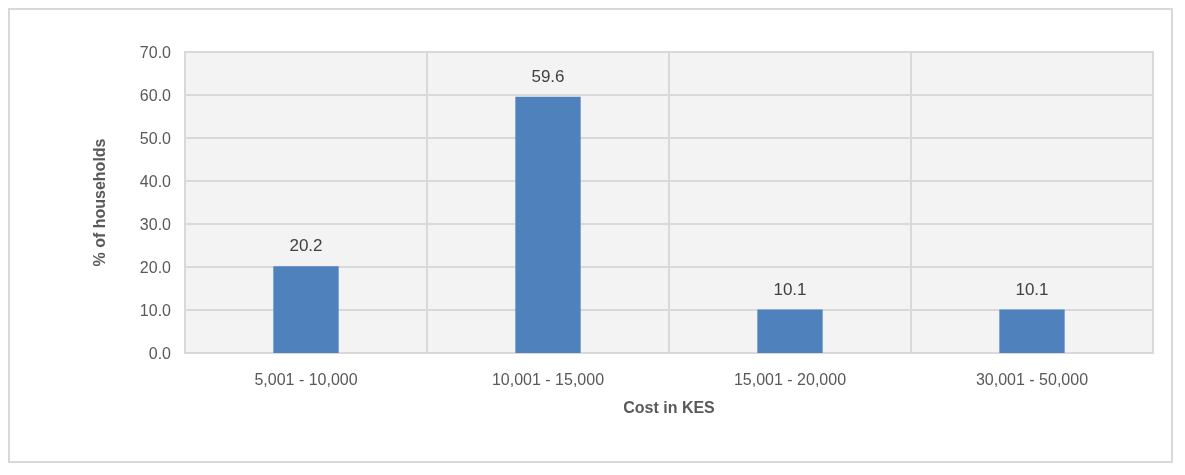 This screenshot has height=475, width=1185. I want to click on y-axis-title: % of households, so click(99, 202).